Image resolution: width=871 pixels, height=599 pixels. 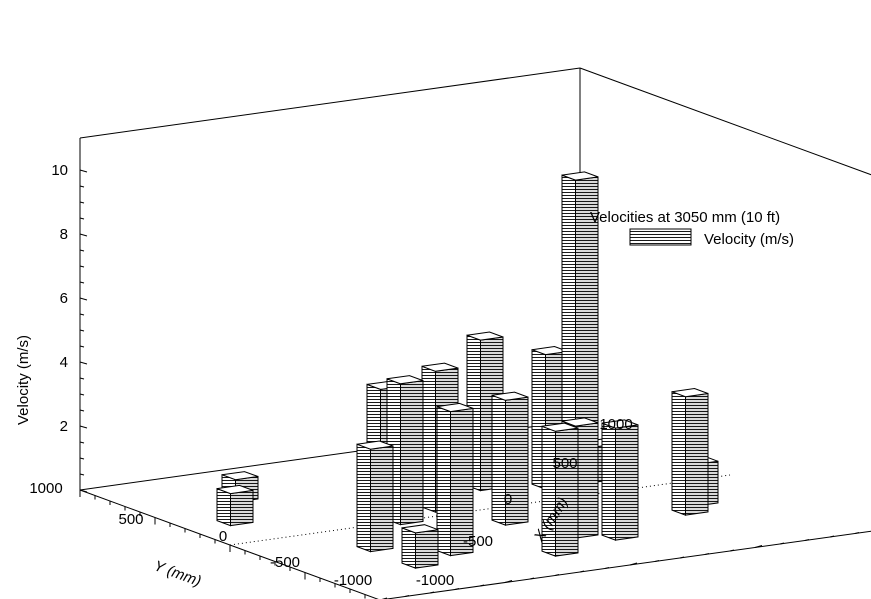 What do you see at coordinates (64, 298) in the screenshot?
I see `z-tick-label: 6` at bounding box center [64, 298].